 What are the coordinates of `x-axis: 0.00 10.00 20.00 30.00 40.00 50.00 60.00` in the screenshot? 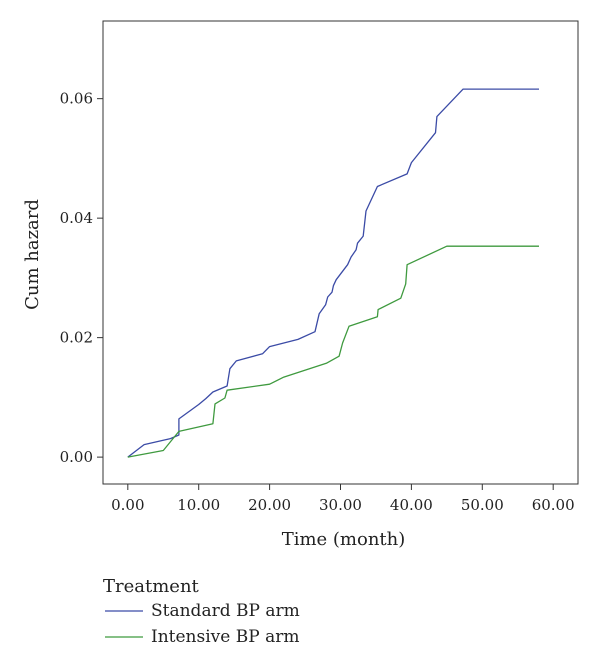 It's located at (343, 499).